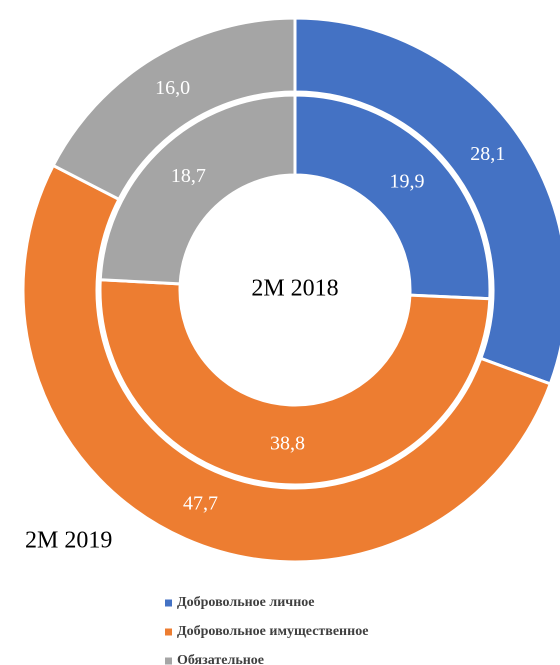 This screenshot has height=665, width=560. What do you see at coordinates (172, 88) in the screenshot?
I see `data-label: 16,0` at bounding box center [172, 88].